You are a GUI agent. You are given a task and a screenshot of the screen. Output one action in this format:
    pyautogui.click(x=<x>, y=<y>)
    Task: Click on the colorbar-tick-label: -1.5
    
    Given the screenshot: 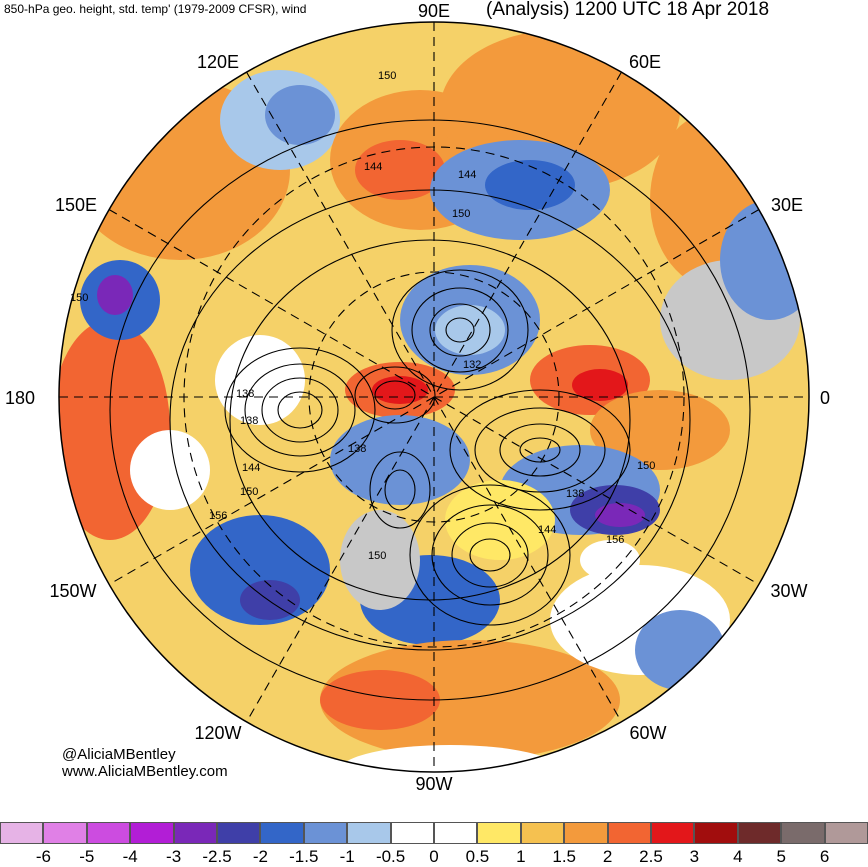 What is the action you would take?
    pyautogui.click(x=304, y=856)
    